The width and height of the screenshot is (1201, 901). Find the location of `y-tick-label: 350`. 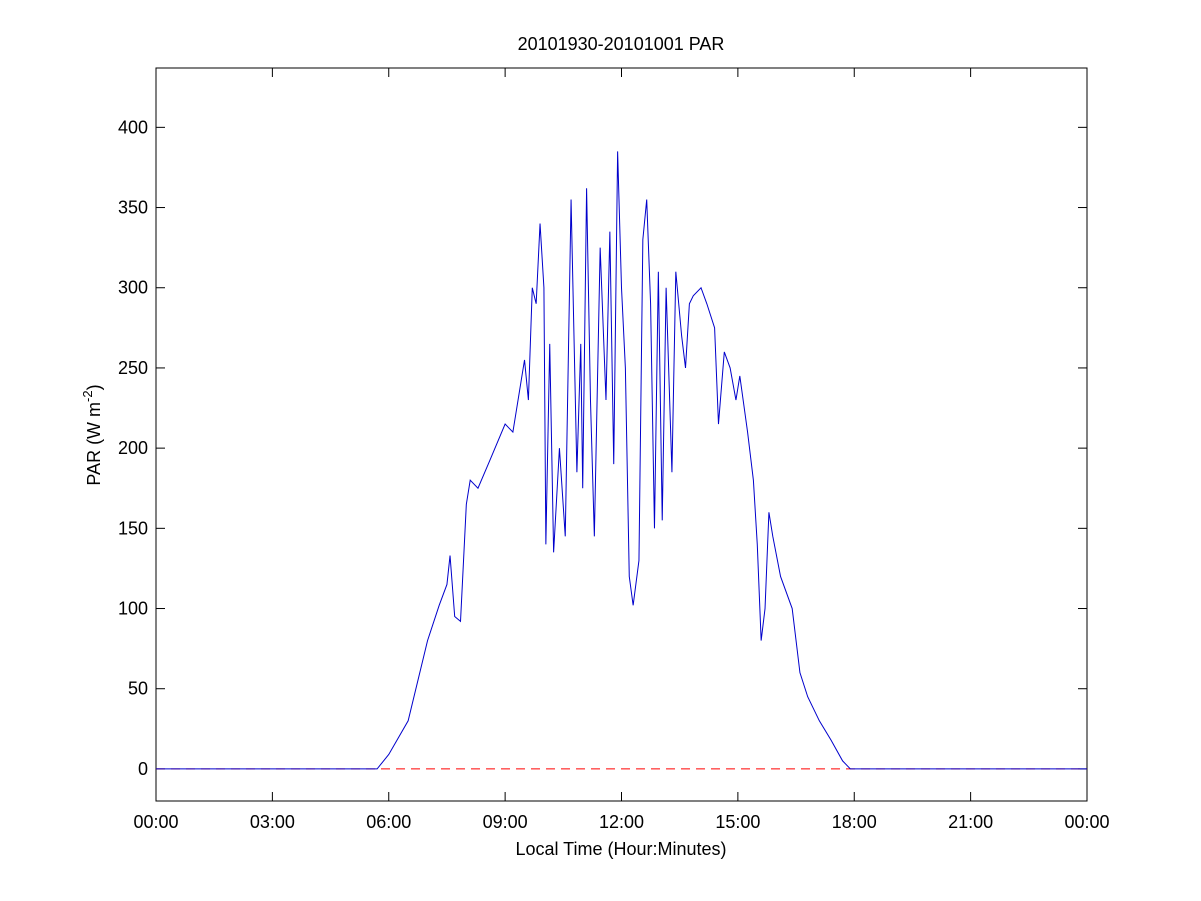

y-tick-label: 350 is located at coordinates (133, 208).